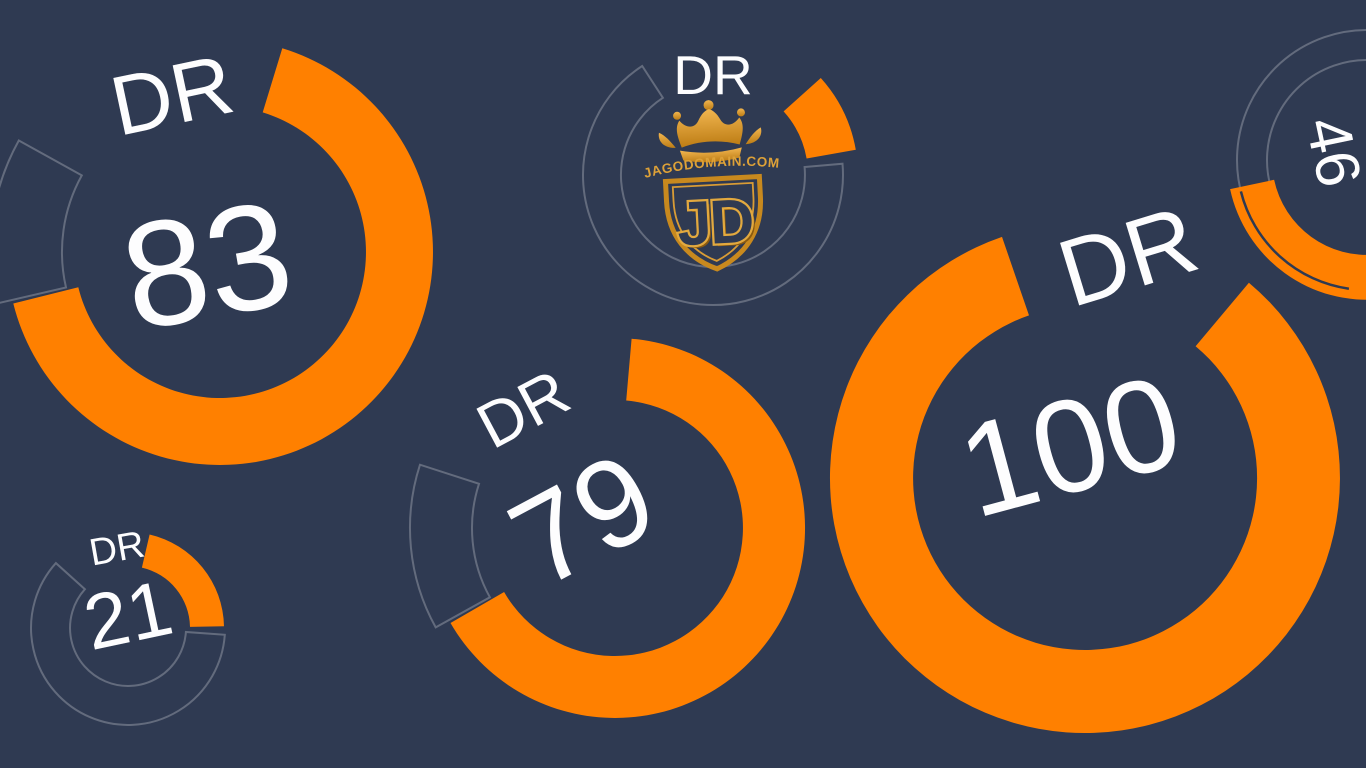 The height and width of the screenshot is (768, 1366). What do you see at coordinates (708, 105) in the screenshot?
I see `crown-center-ball` at bounding box center [708, 105].